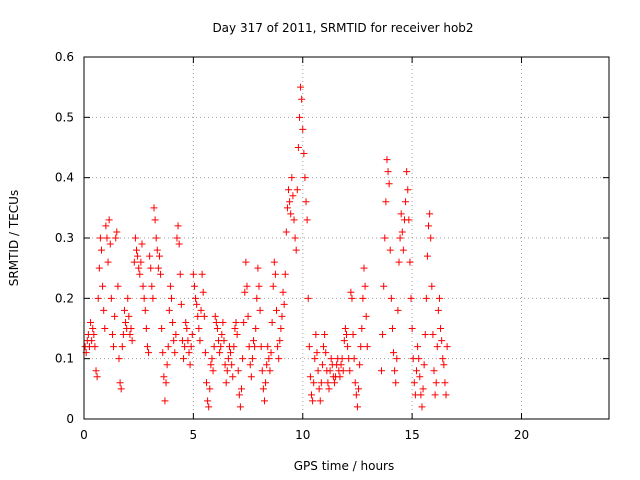 The height and width of the screenshot is (480, 640). What do you see at coordinates (521, 435) in the screenshot?
I see `x-tick-label: 20` at bounding box center [521, 435].